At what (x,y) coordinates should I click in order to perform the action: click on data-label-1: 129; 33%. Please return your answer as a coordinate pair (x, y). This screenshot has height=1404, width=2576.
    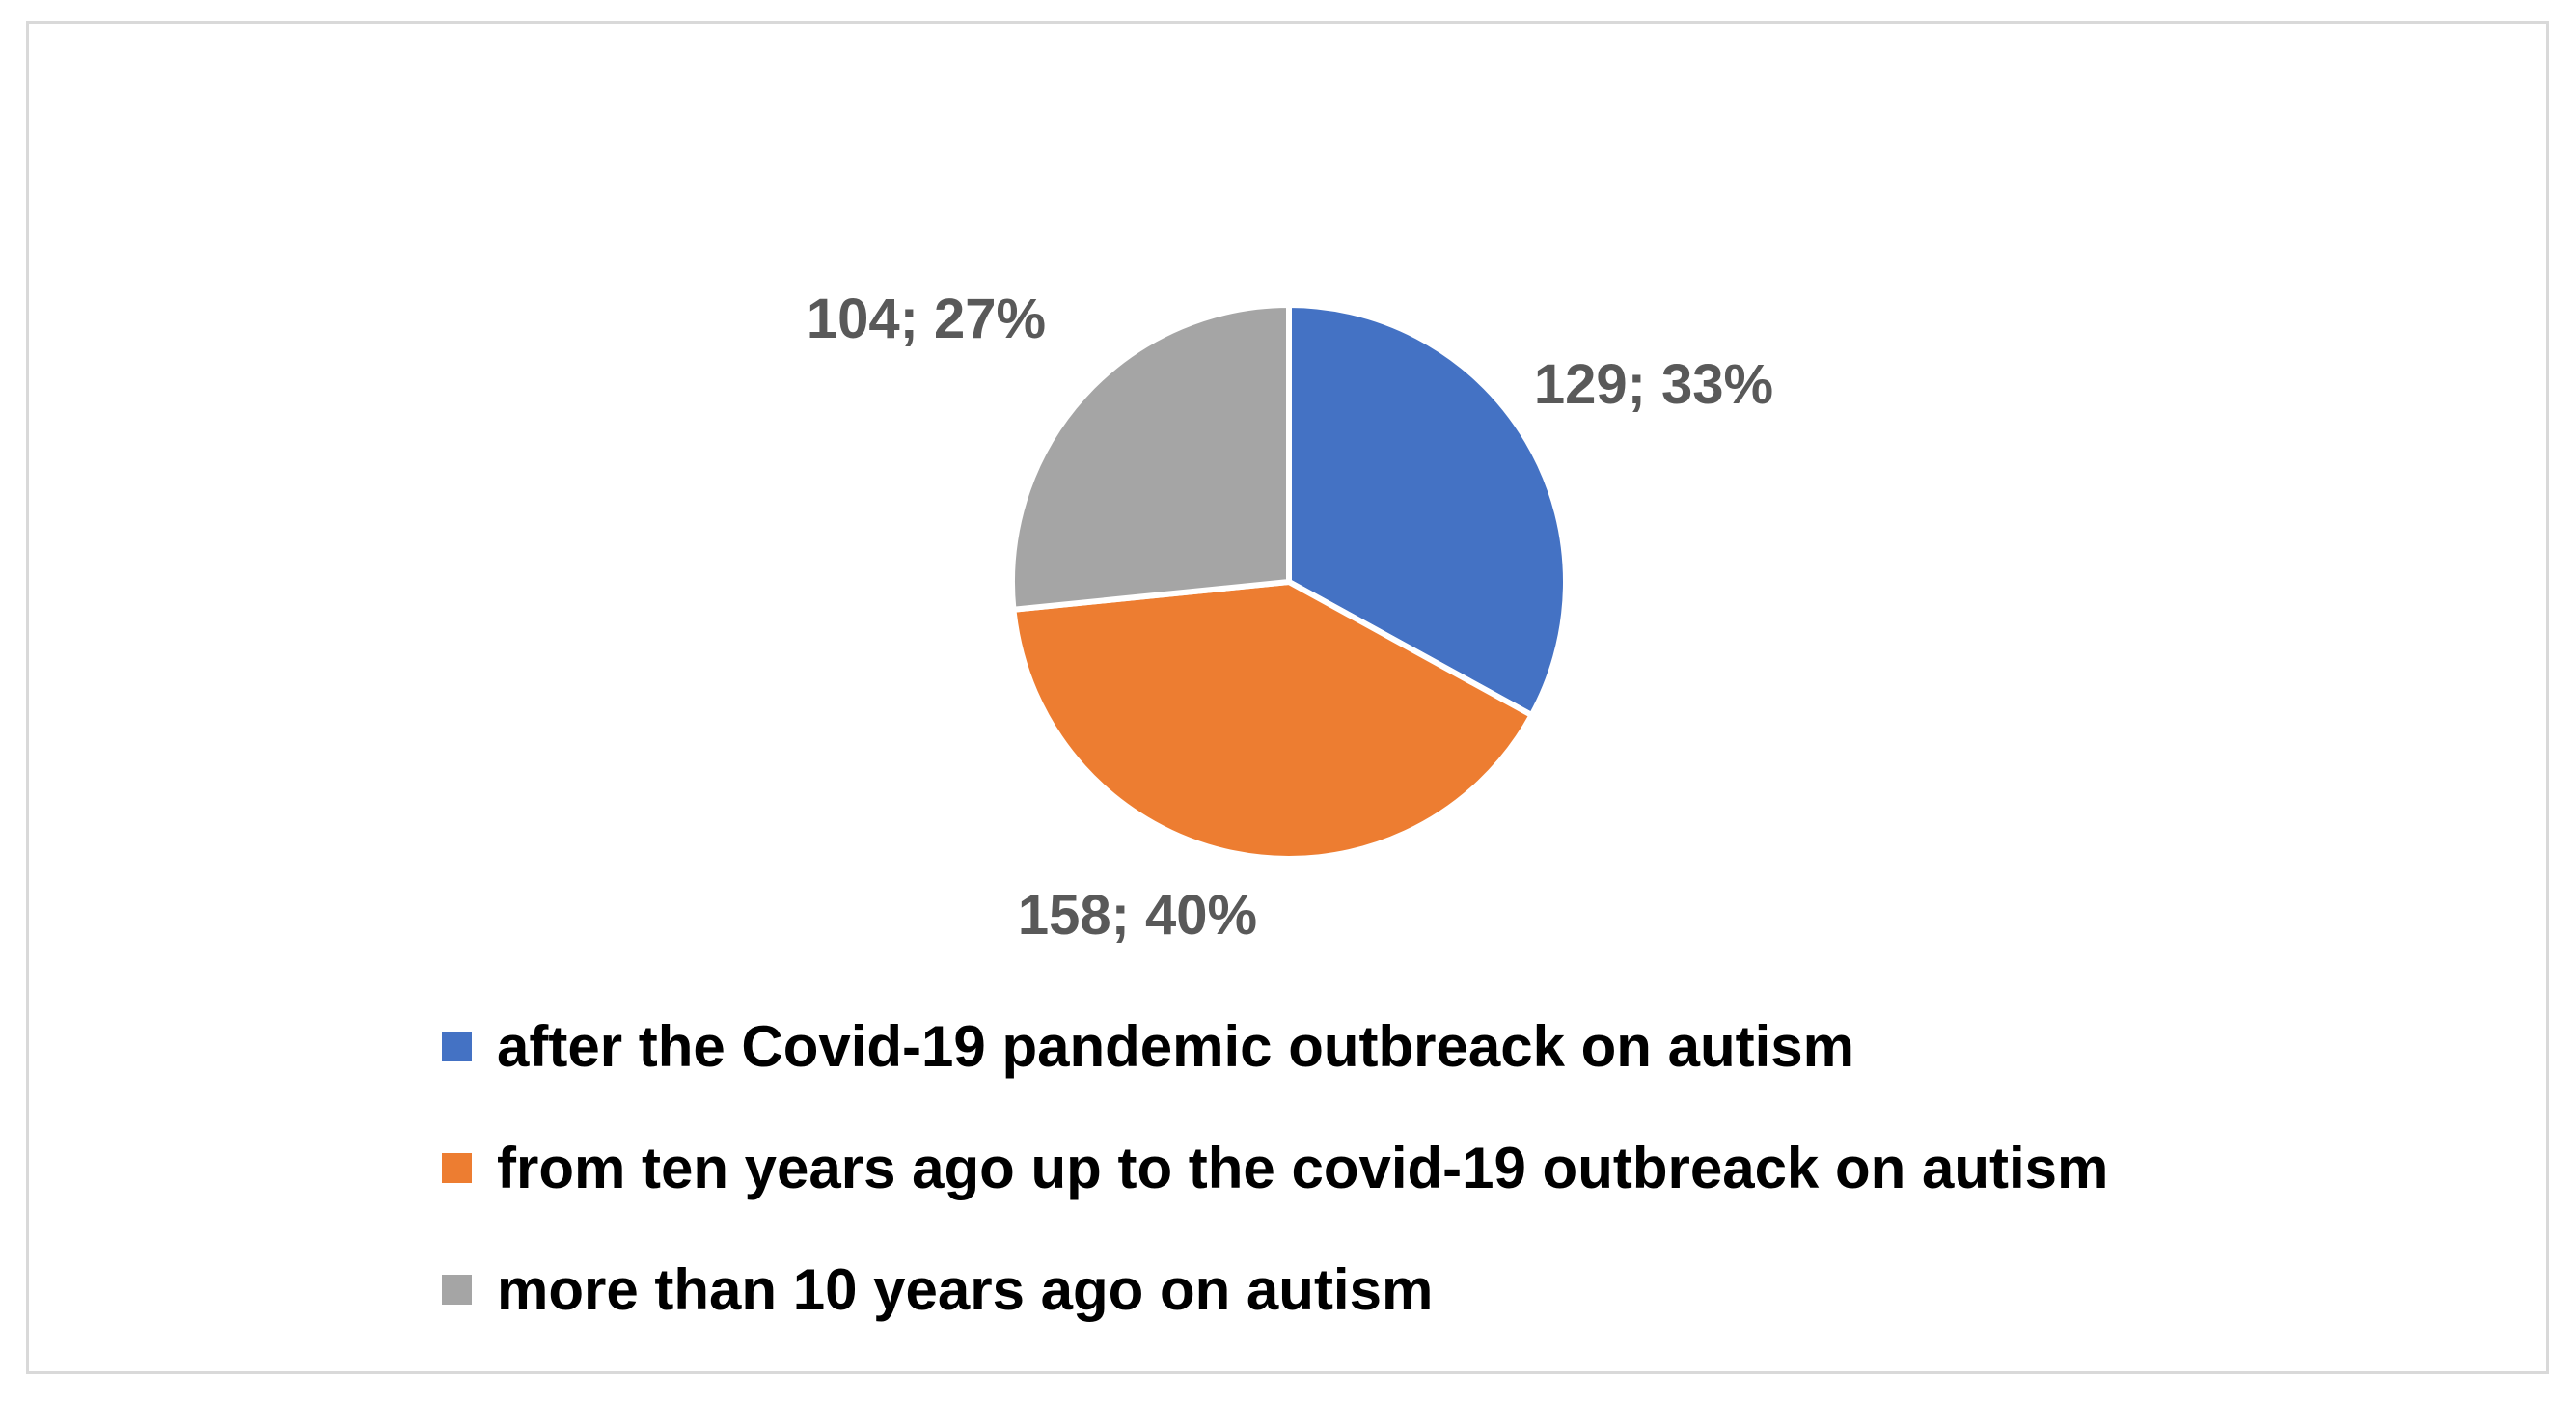
    Looking at the image, I should click on (1653, 385).